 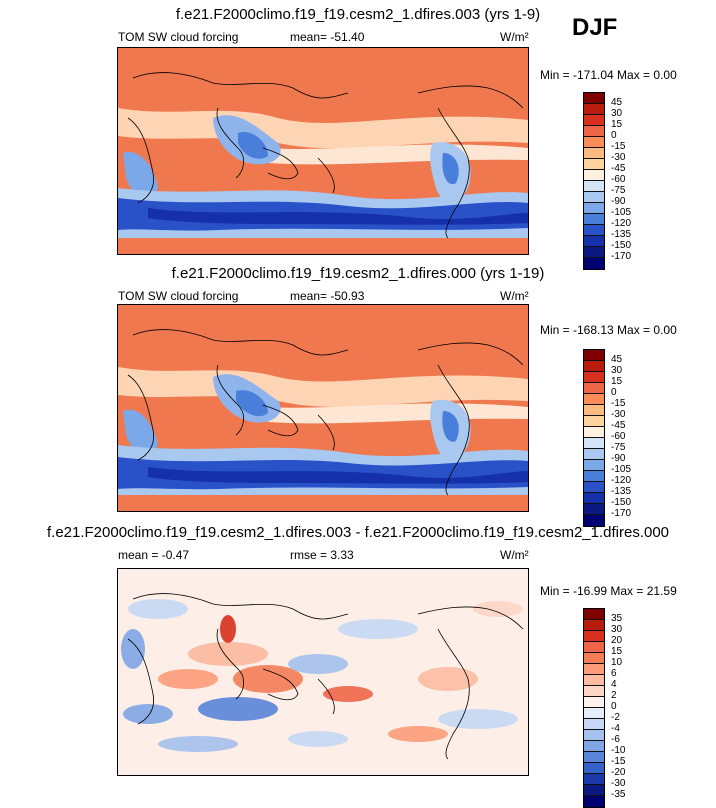 What do you see at coordinates (514, 555) in the screenshot?
I see `panel3-units: W/m²` at bounding box center [514, 555].